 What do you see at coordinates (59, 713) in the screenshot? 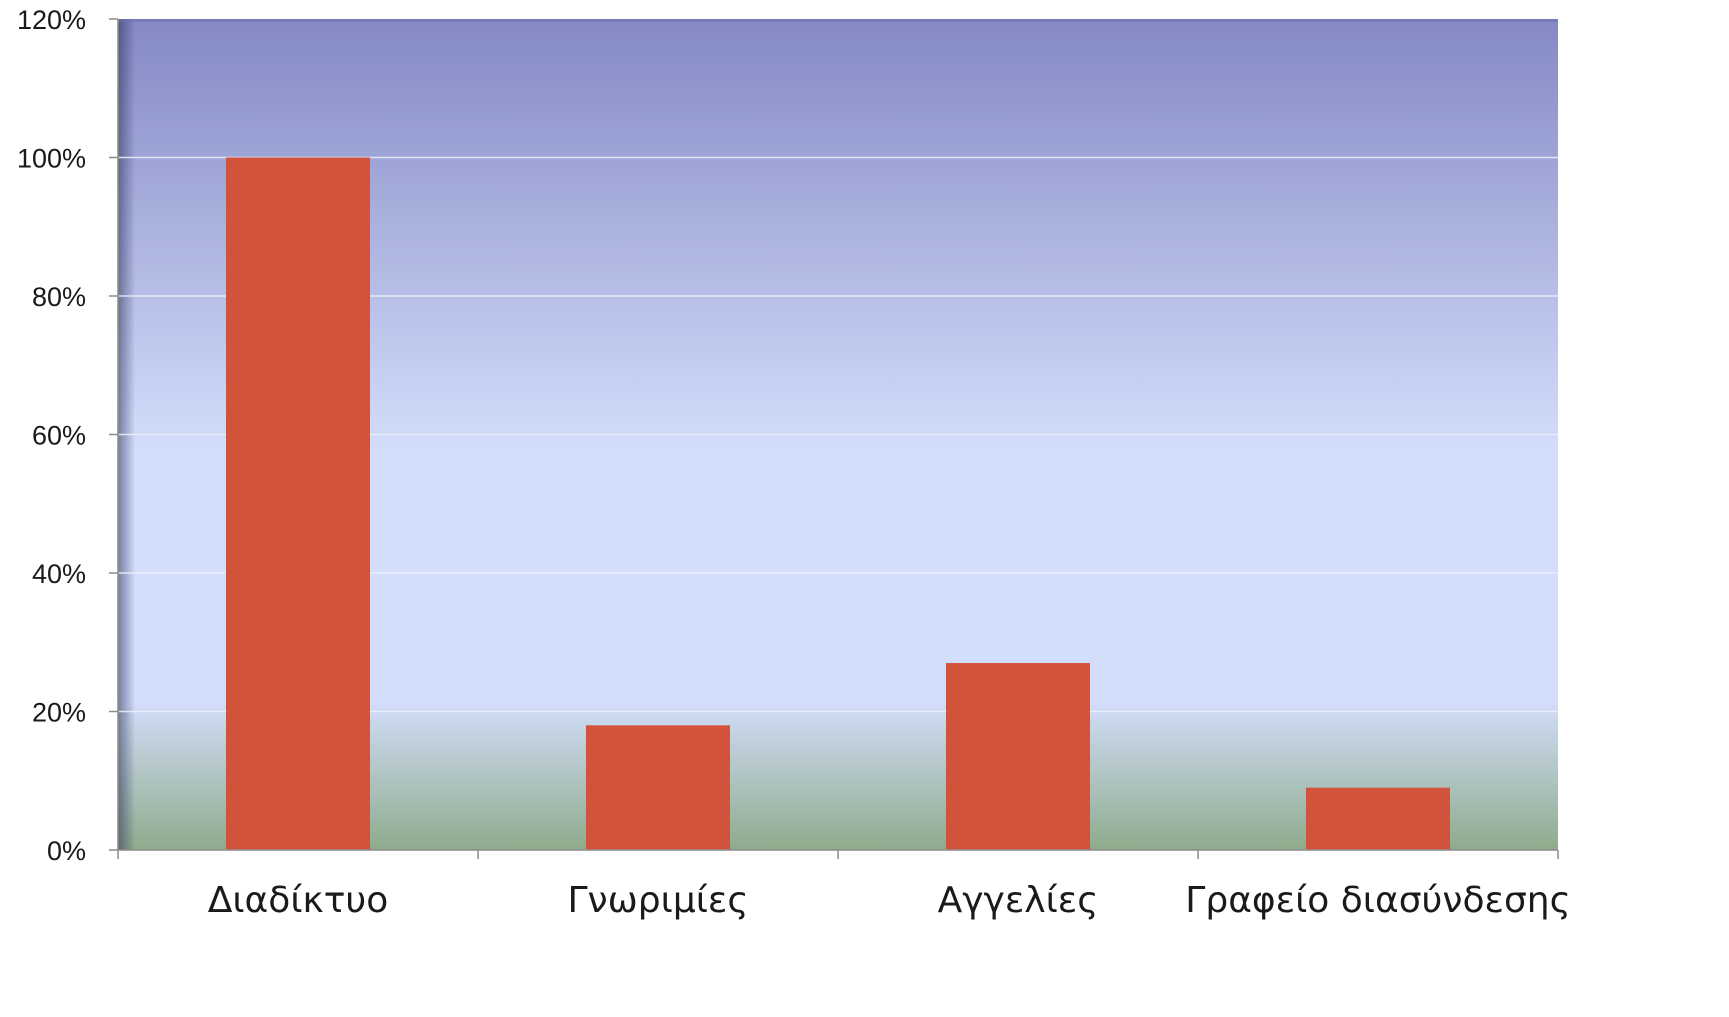
I see `y-tick-label: 20%` at bounding box center [59, 713].